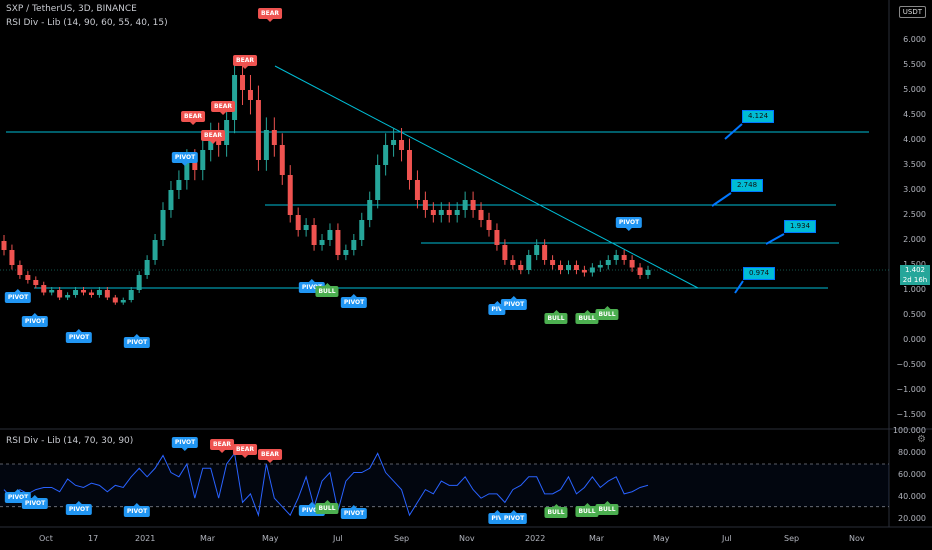 This screenshot has height=550, width=932. What do you see at coordinates (914, 164) in the screenshot?
I see `price-tick: 3.500` at bounding box center [914, 164].